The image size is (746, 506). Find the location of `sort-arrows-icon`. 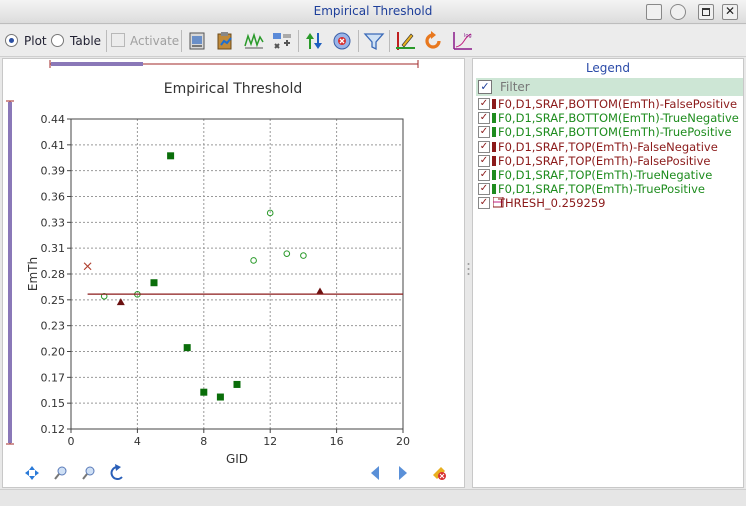

sort-arrows-icon is located at coordinates (314, 41).